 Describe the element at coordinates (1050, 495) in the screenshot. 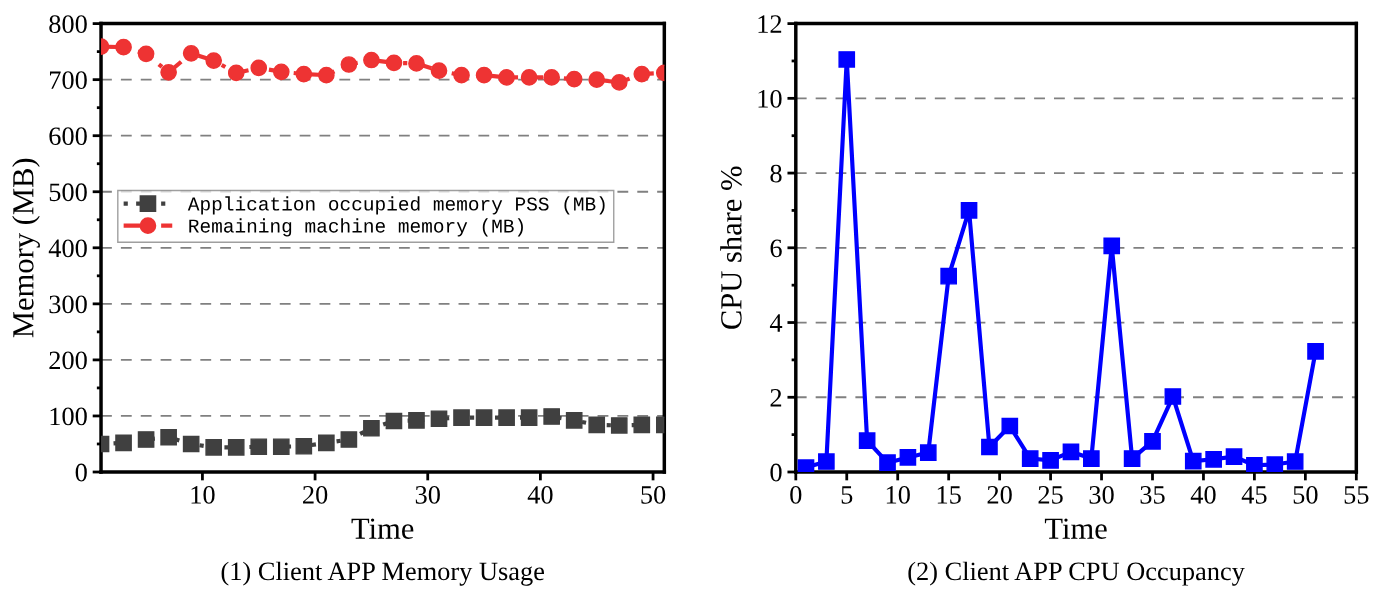

I see `x-tick-label: 25` at that location.